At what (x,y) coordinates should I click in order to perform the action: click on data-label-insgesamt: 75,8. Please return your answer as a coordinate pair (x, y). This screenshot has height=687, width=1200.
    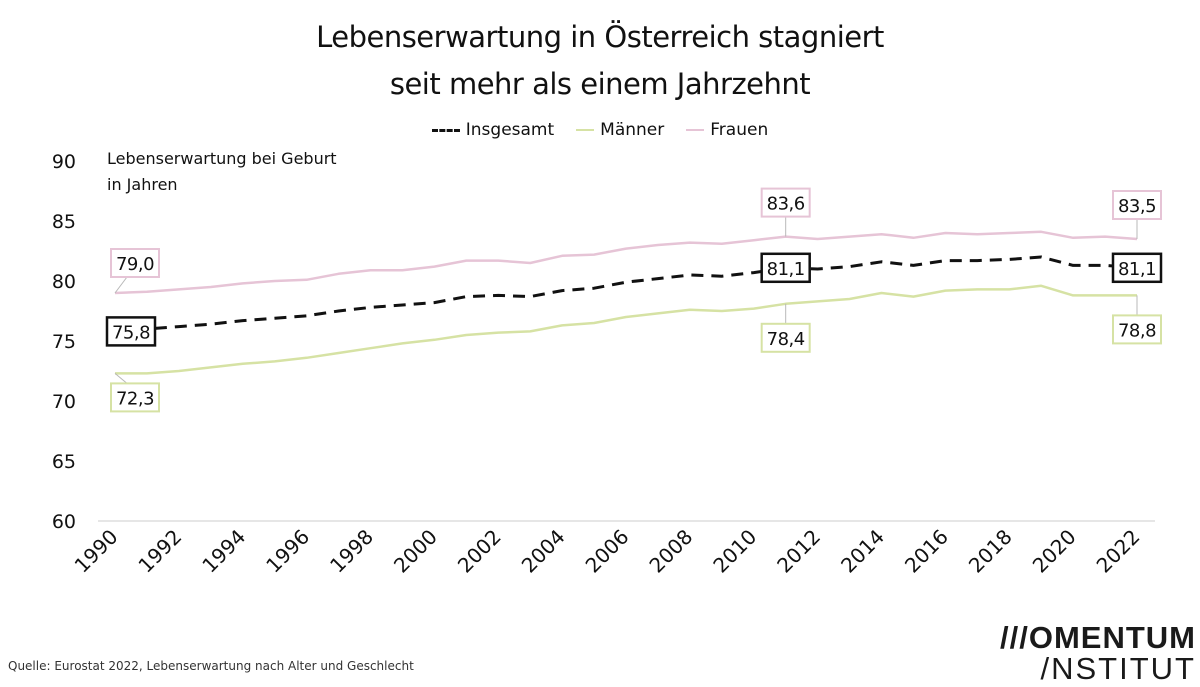
    Looking at the image, I should click on (131, 331).